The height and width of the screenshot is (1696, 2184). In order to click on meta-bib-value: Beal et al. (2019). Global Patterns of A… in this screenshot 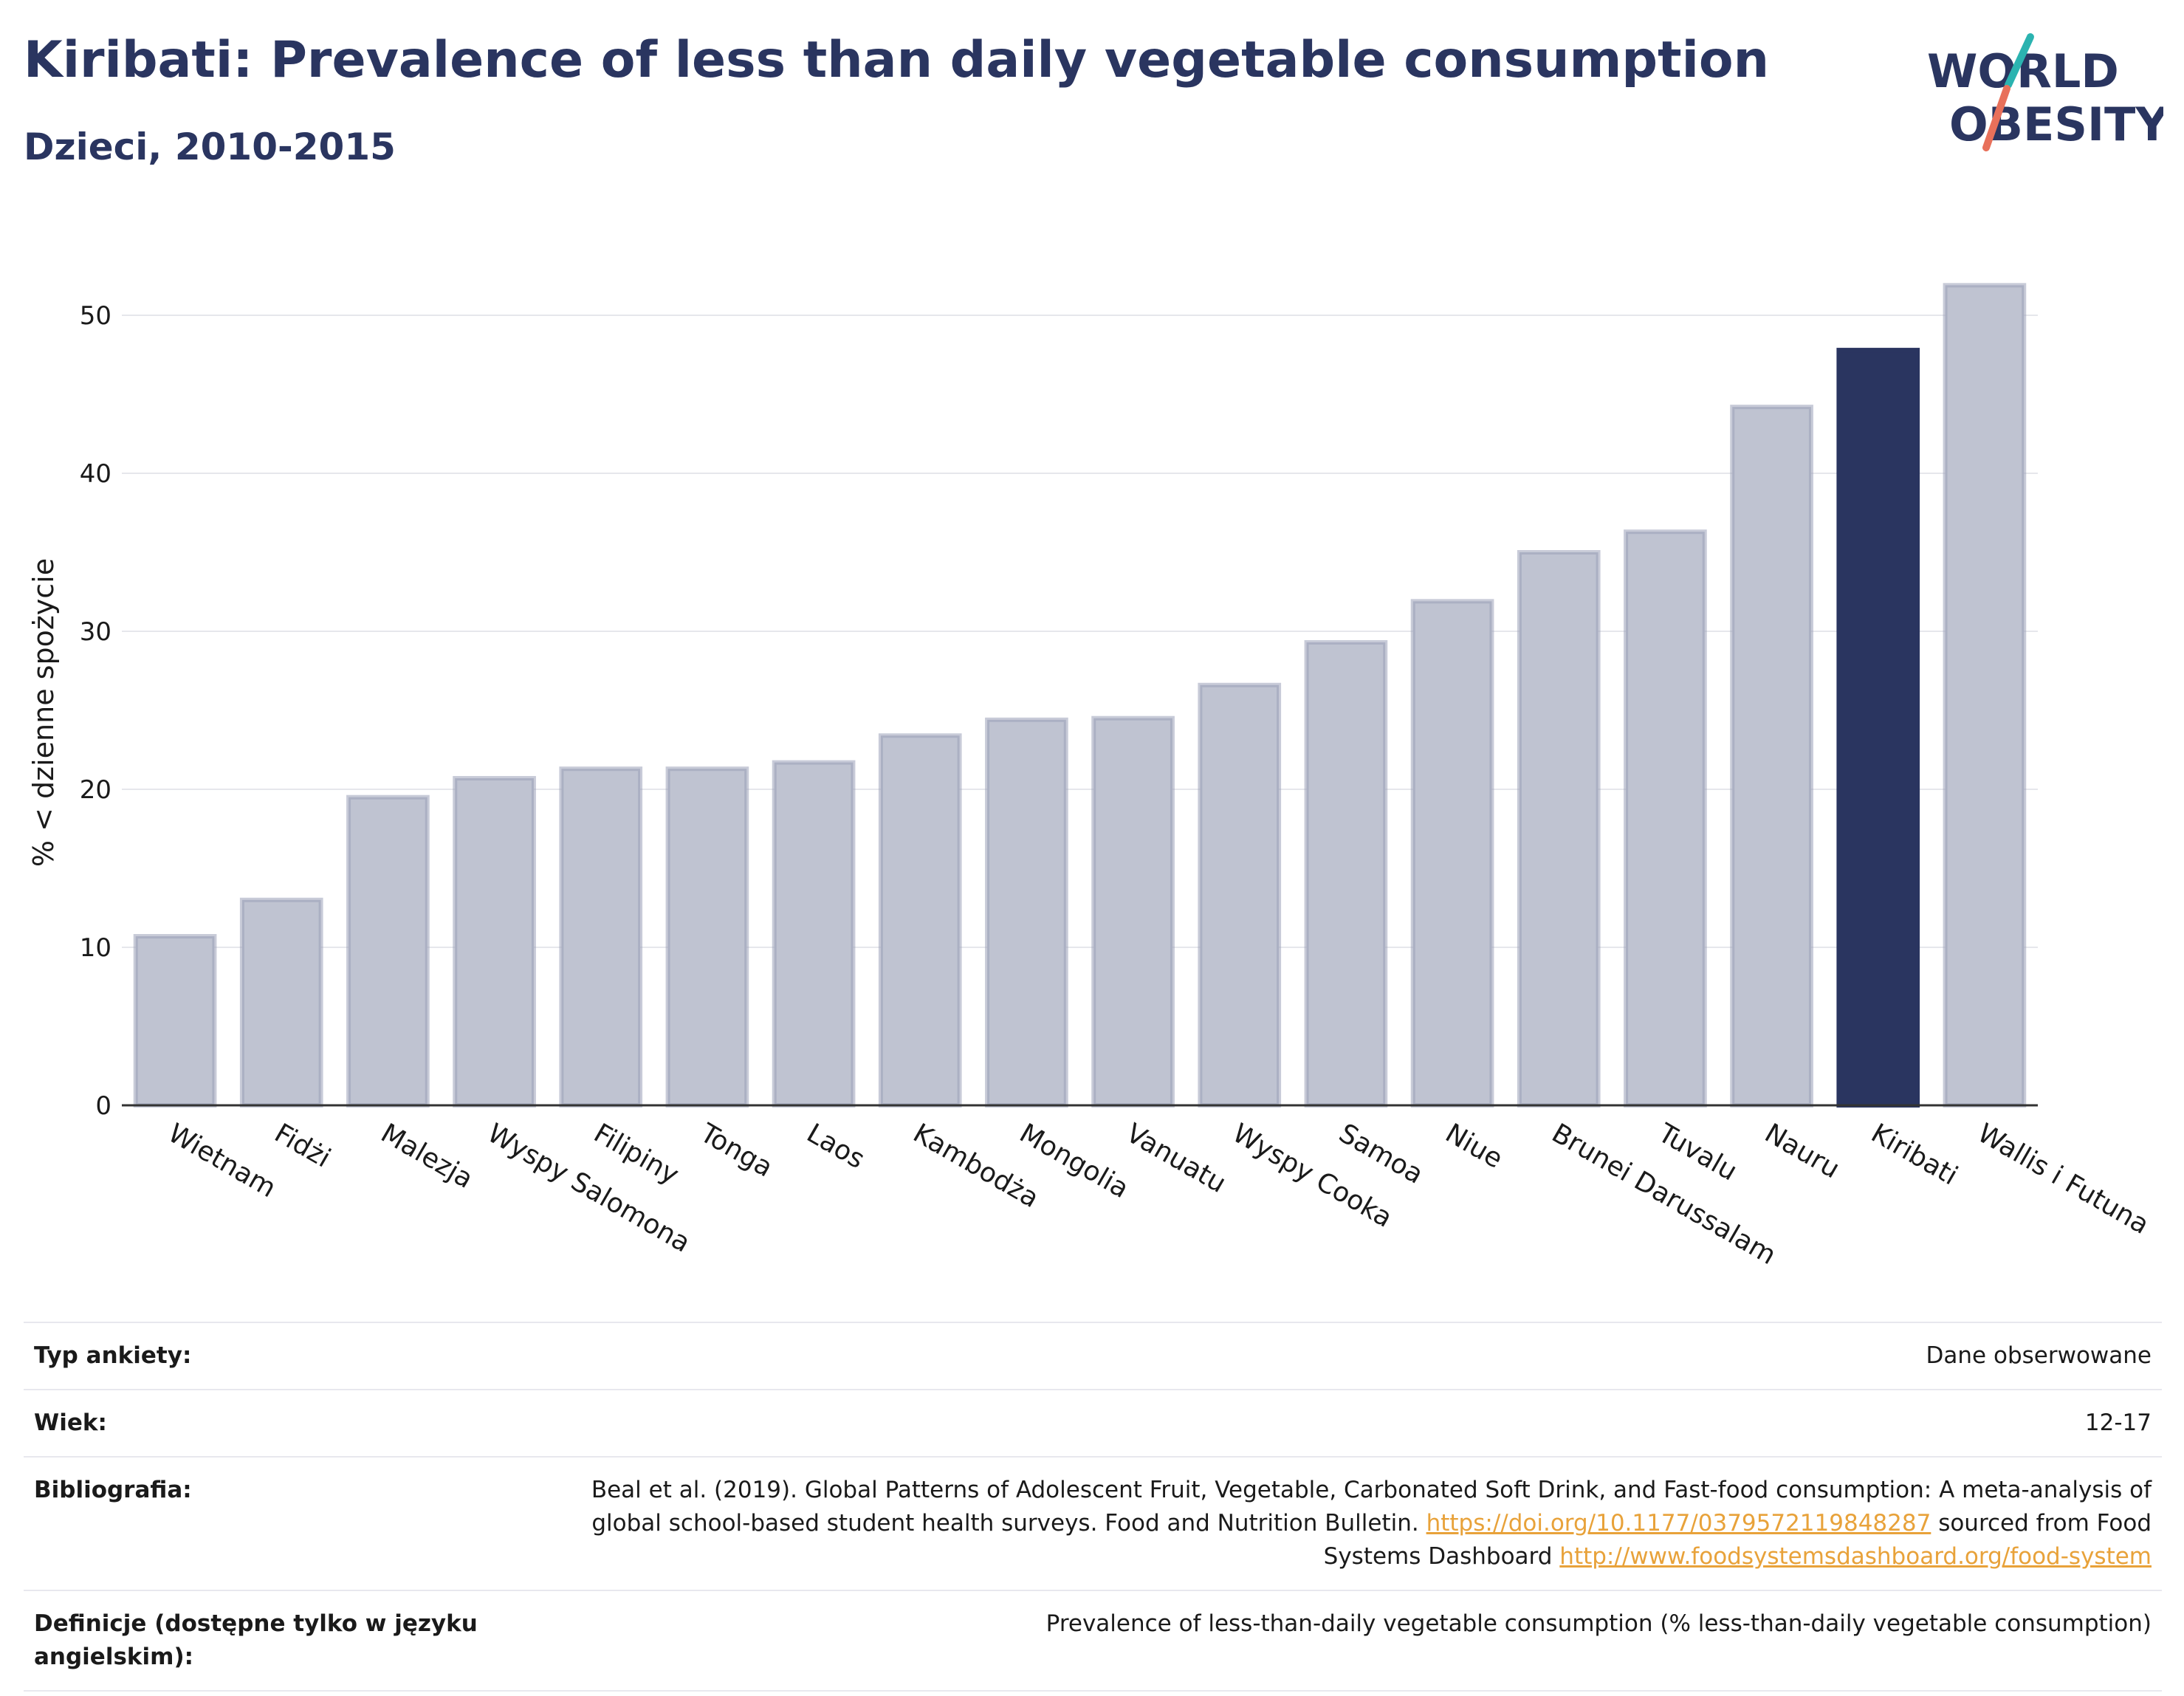, I will do `click(1340, 1523)`.